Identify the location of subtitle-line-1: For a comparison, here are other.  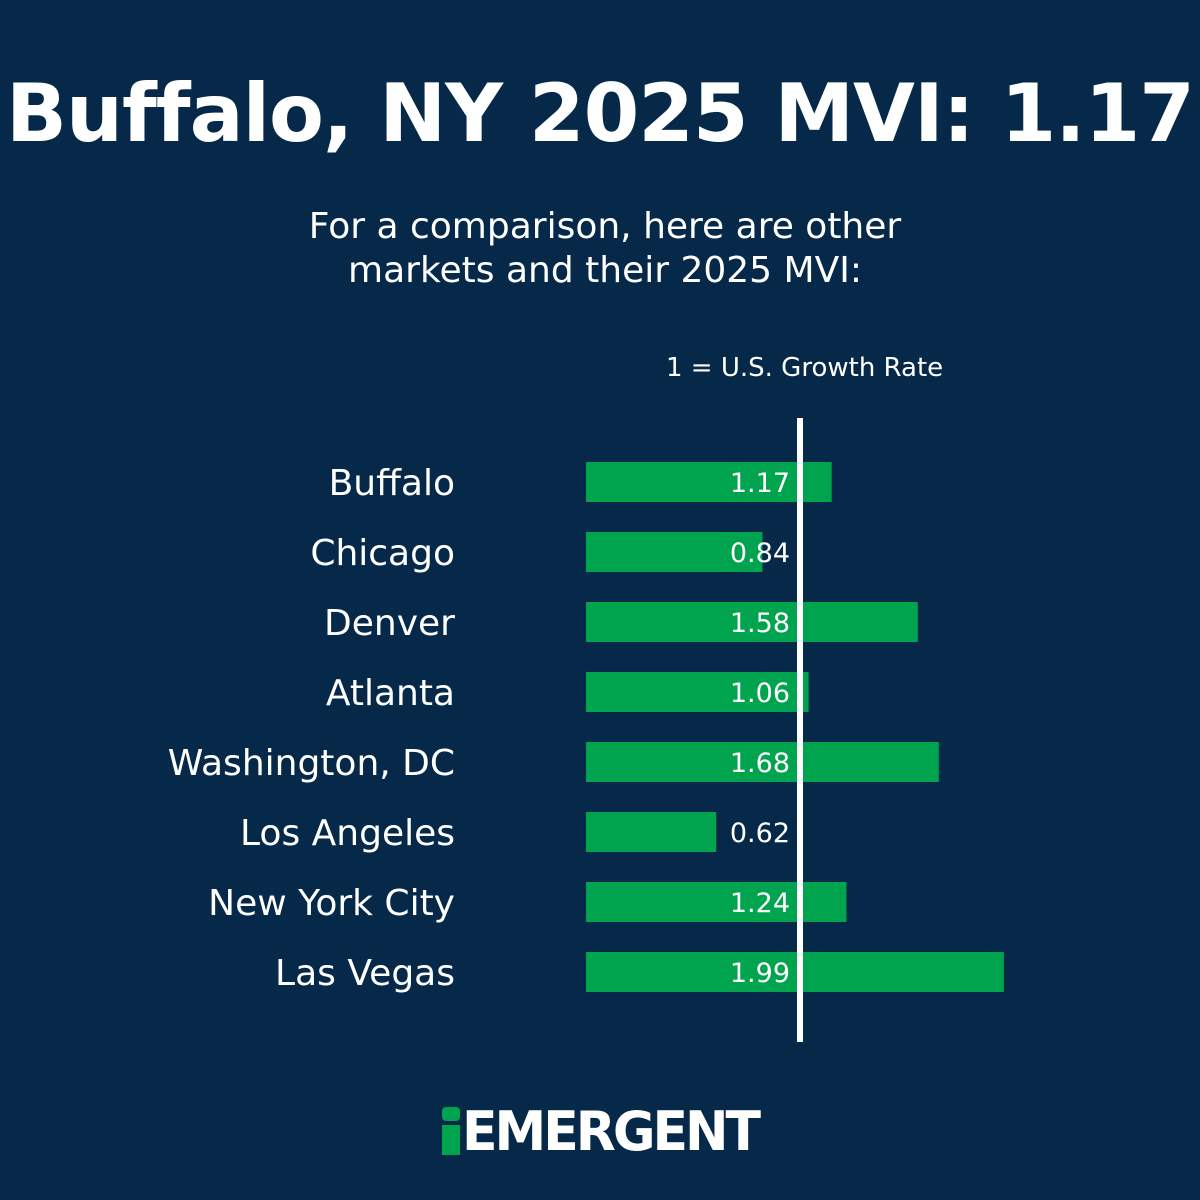
(605, 226).